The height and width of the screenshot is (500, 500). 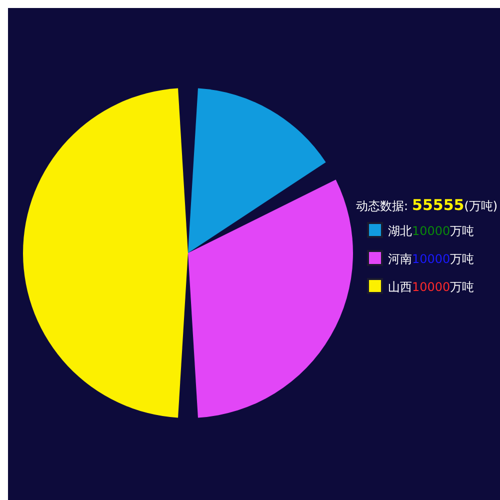 What do you see at coordinates (400, 231) in the screenshot?
I see `legend-label: 湖北` at bounding box center [400, 231].